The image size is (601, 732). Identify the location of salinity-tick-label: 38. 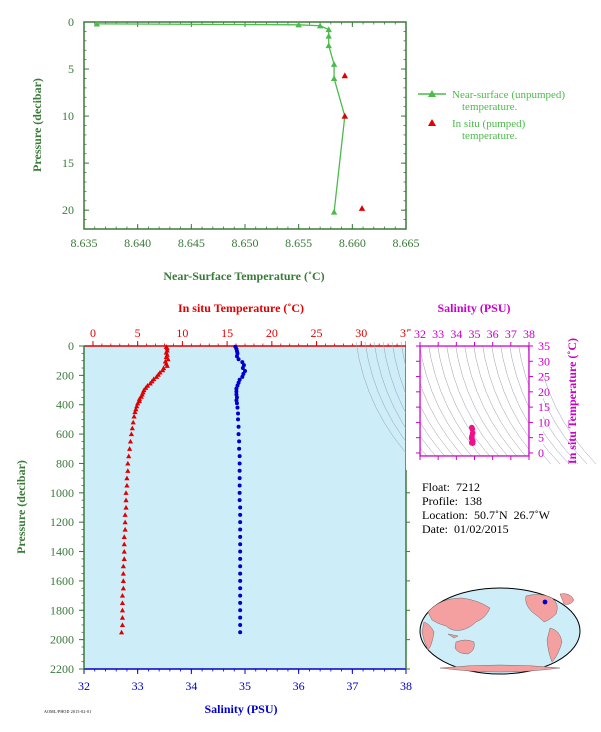
(406, 686).